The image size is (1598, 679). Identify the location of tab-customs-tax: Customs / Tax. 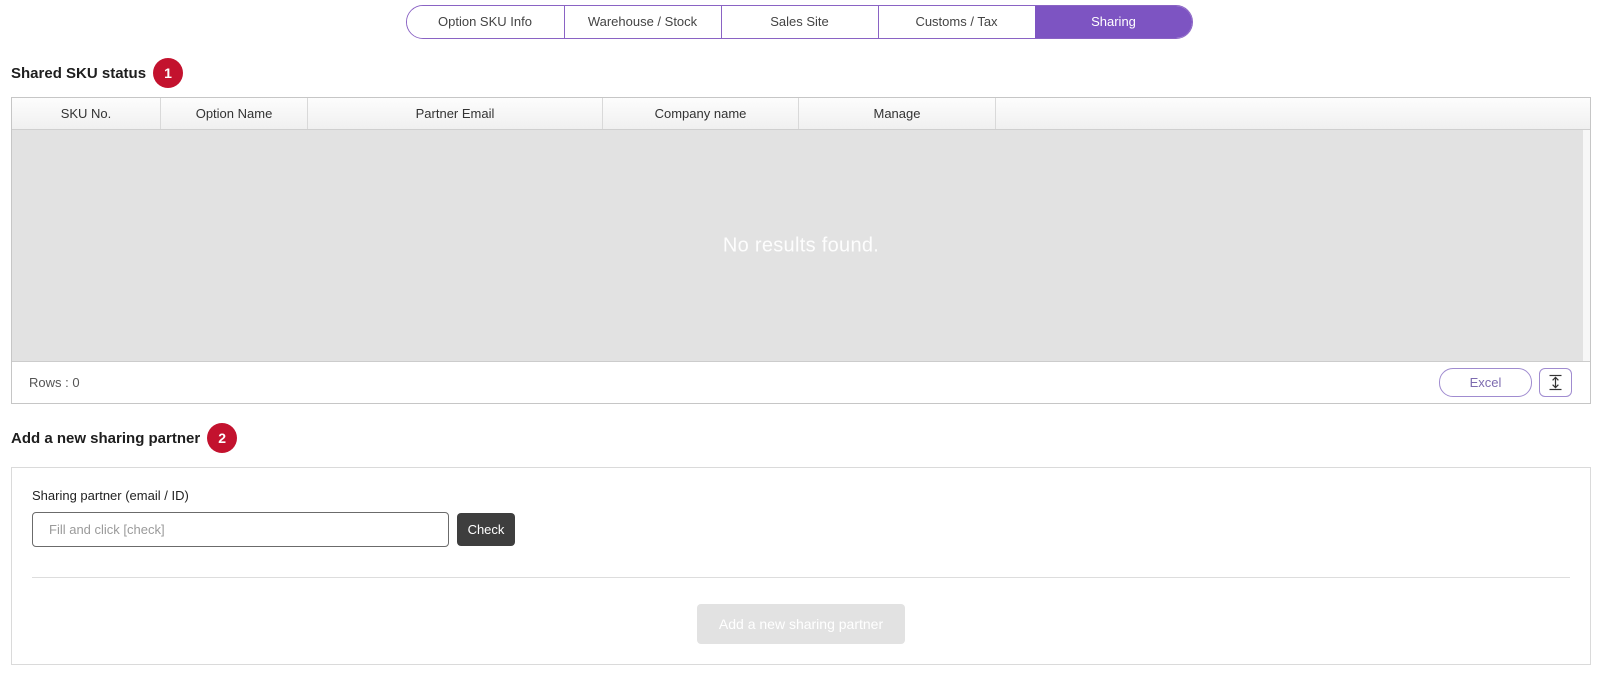
(956, 22).